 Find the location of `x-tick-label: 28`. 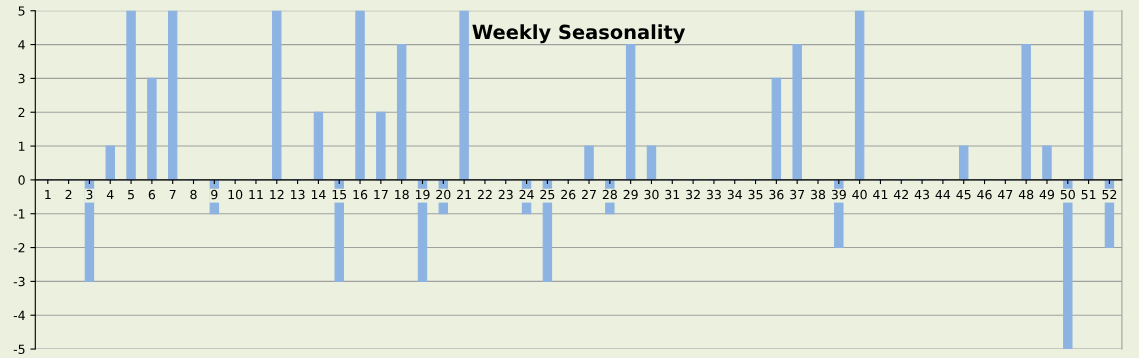

x-tick-label: 28 is located at coordinates (609, 194).